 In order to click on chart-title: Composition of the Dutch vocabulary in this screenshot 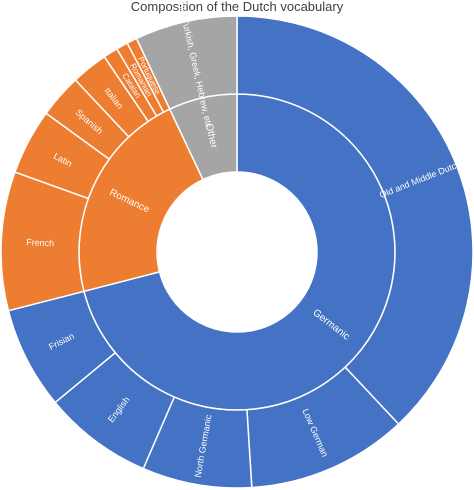, I will do `click(237, 7)`.